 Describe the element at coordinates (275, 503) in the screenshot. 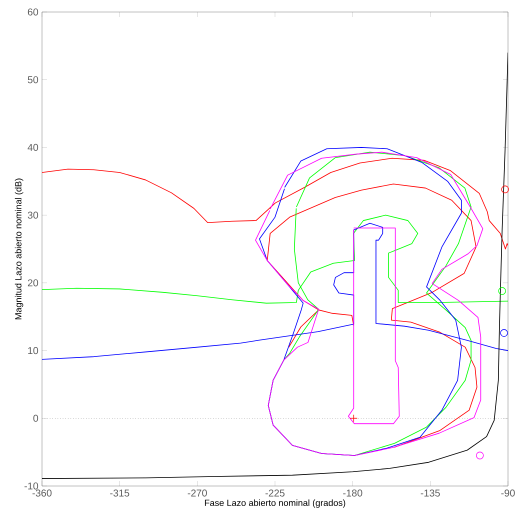

I see `x-axis-title: Fase Lazo abierto nominal (grados)` at that location.